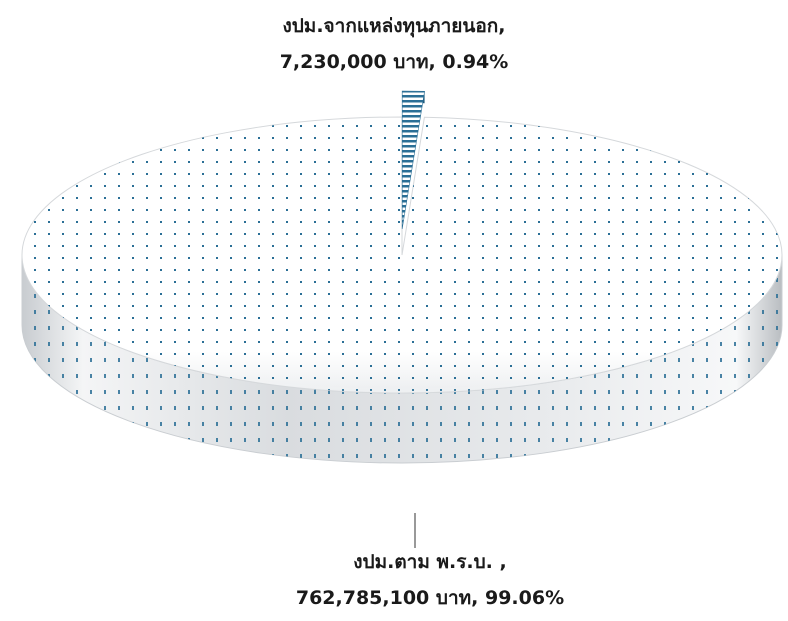 The height and width of the screenshot is (621, 788). Describe the element at coordinates (430, 598) in the screenshot. I see `data-label-main-value: 762,785,100 บาท, 99.06%` at that location.